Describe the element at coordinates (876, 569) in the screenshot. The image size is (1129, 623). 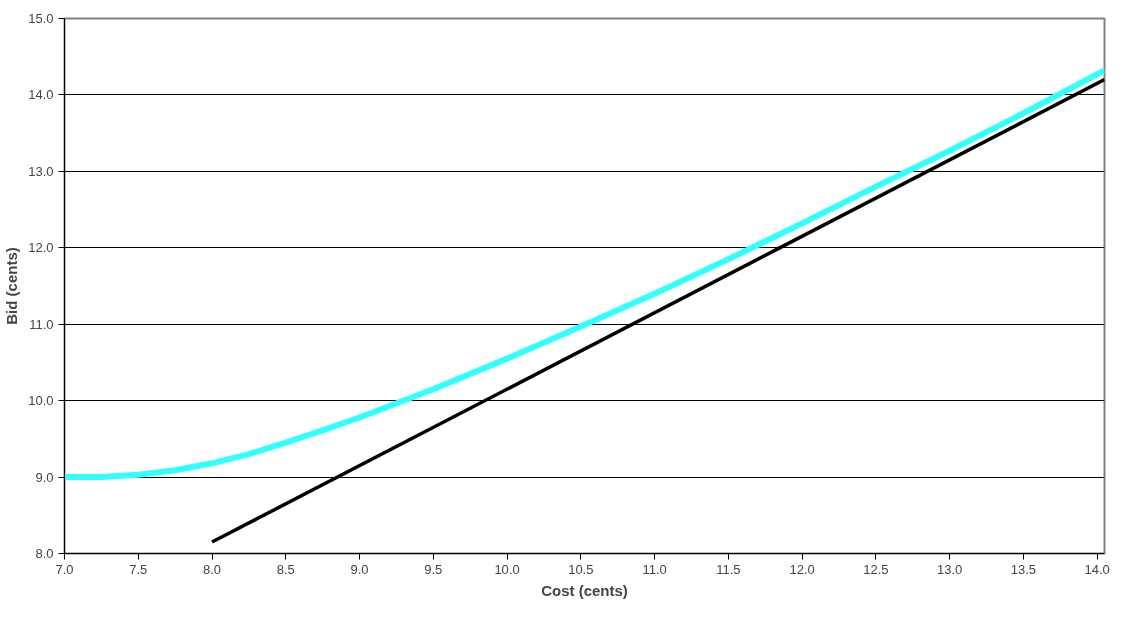
I see `x-tick-label: 12.5` at that location.